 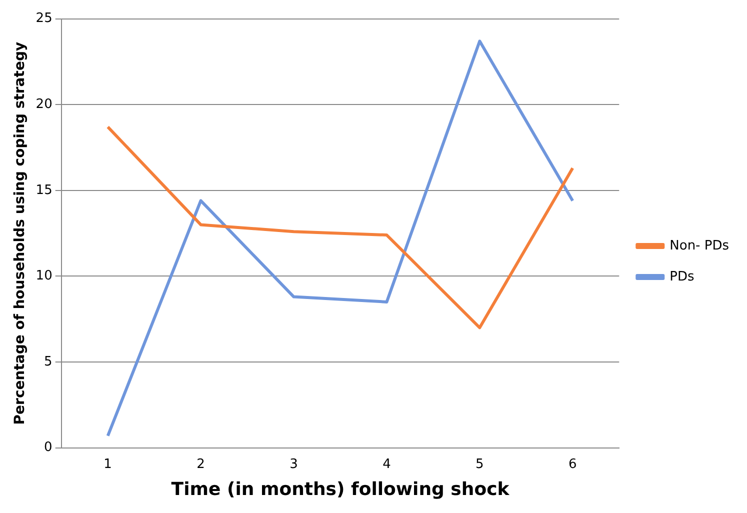 I want to click on x-tick-label: 1, so click(x=108, y=464).